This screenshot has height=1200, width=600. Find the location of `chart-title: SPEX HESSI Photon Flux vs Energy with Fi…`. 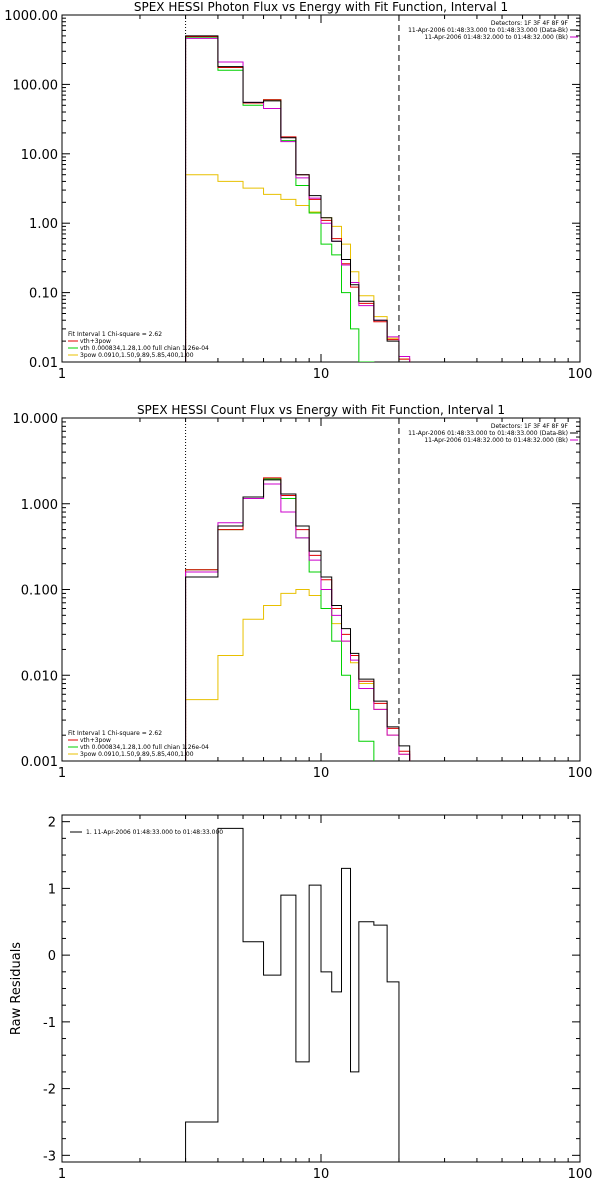

chart-title: SPEX HESSI Photon Flux vs Energy with Fi… is located at coordinates (321, 7).